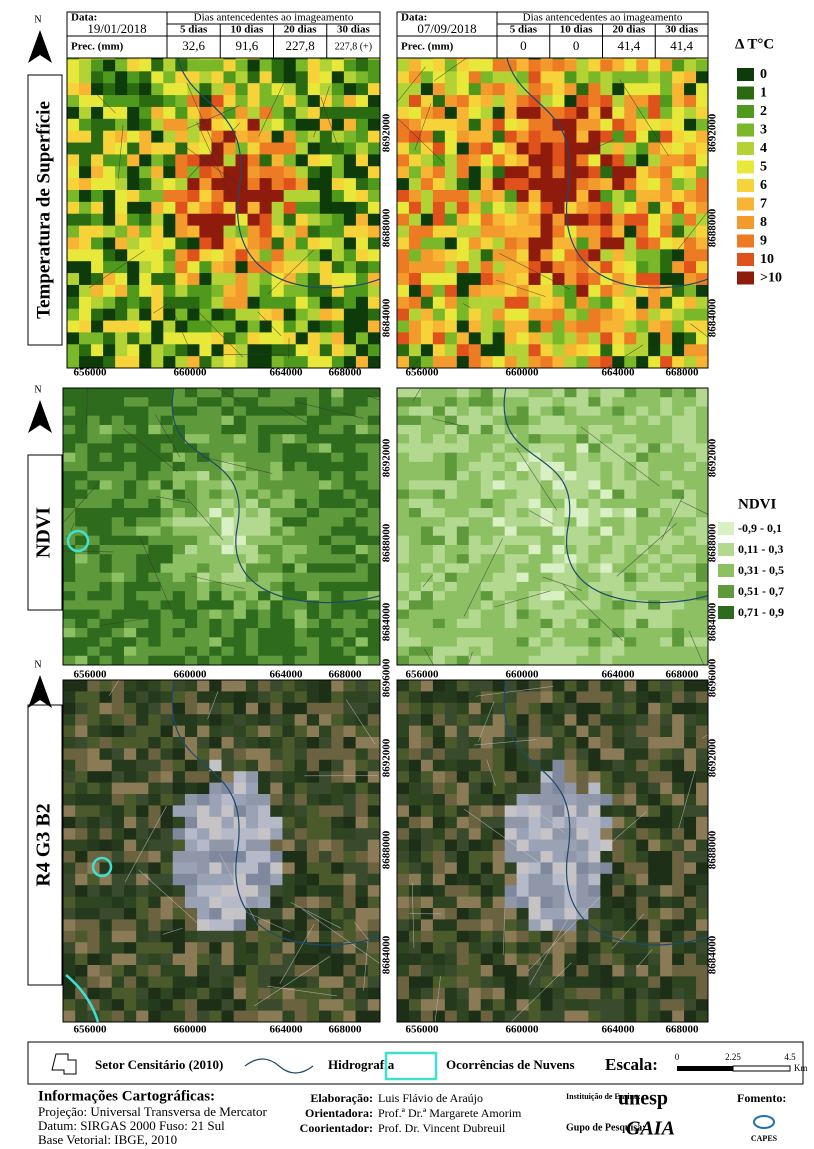  I want to click on table-prec: 0, so click(523, 45).